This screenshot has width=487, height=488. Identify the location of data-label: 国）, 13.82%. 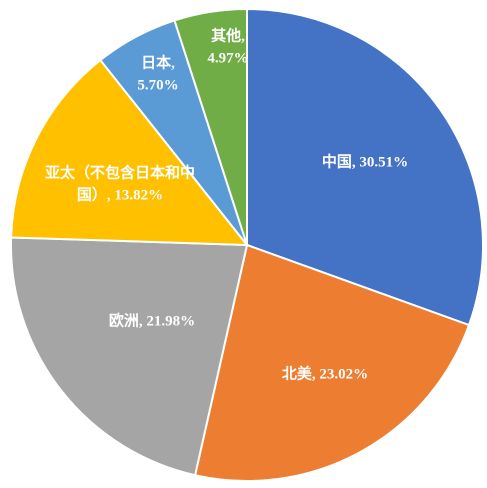
(120, 194).